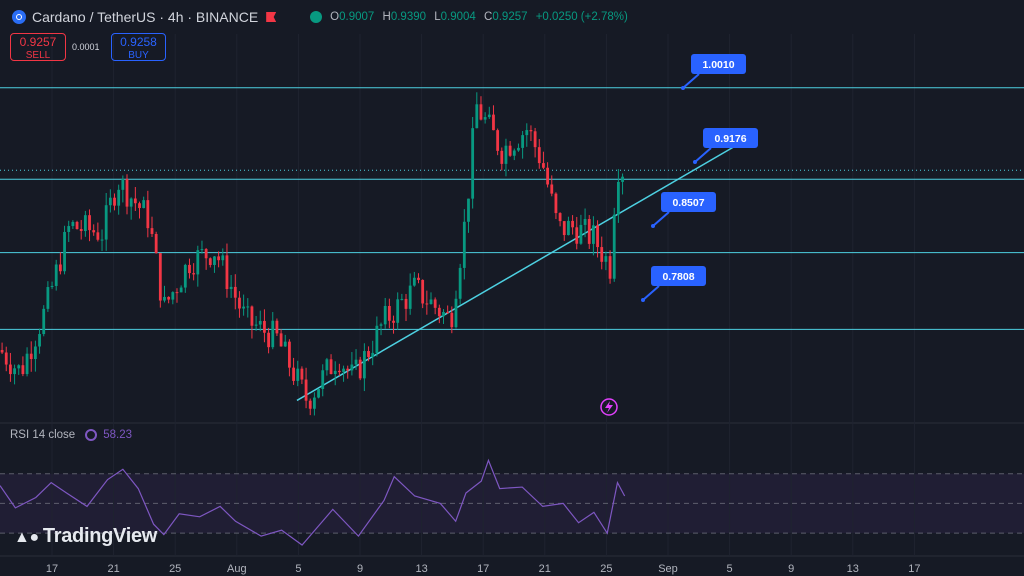 The height and width of the screenshot is (576, 1024). What do you see at coordinates (316, 17) in the screenshot?
I see `market-status-icon` at bounding box center [316, 17].